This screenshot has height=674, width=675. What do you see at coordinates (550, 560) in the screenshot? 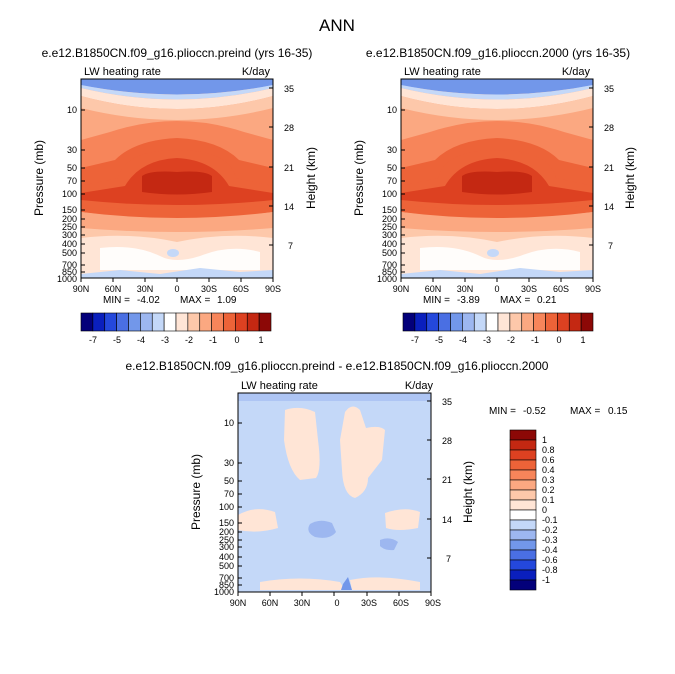
I see `colorbar-label: -0.6` at bounding box center [550, 560].